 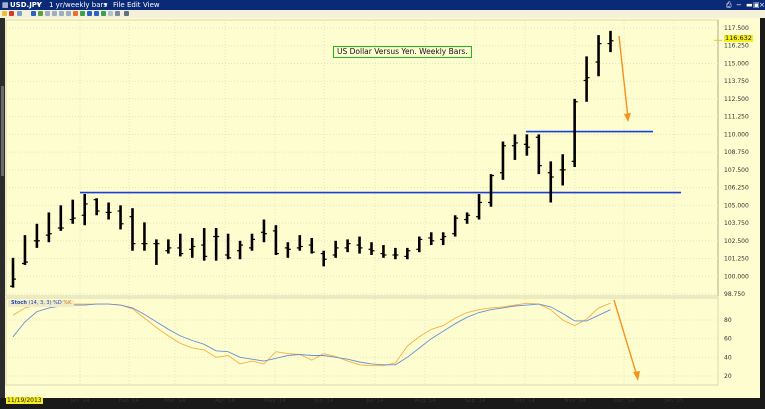 What do you see at coordinates (736, 223) in the screenshot?
I see `price-tick-label: 103.750` at bounding box center [736, 223].